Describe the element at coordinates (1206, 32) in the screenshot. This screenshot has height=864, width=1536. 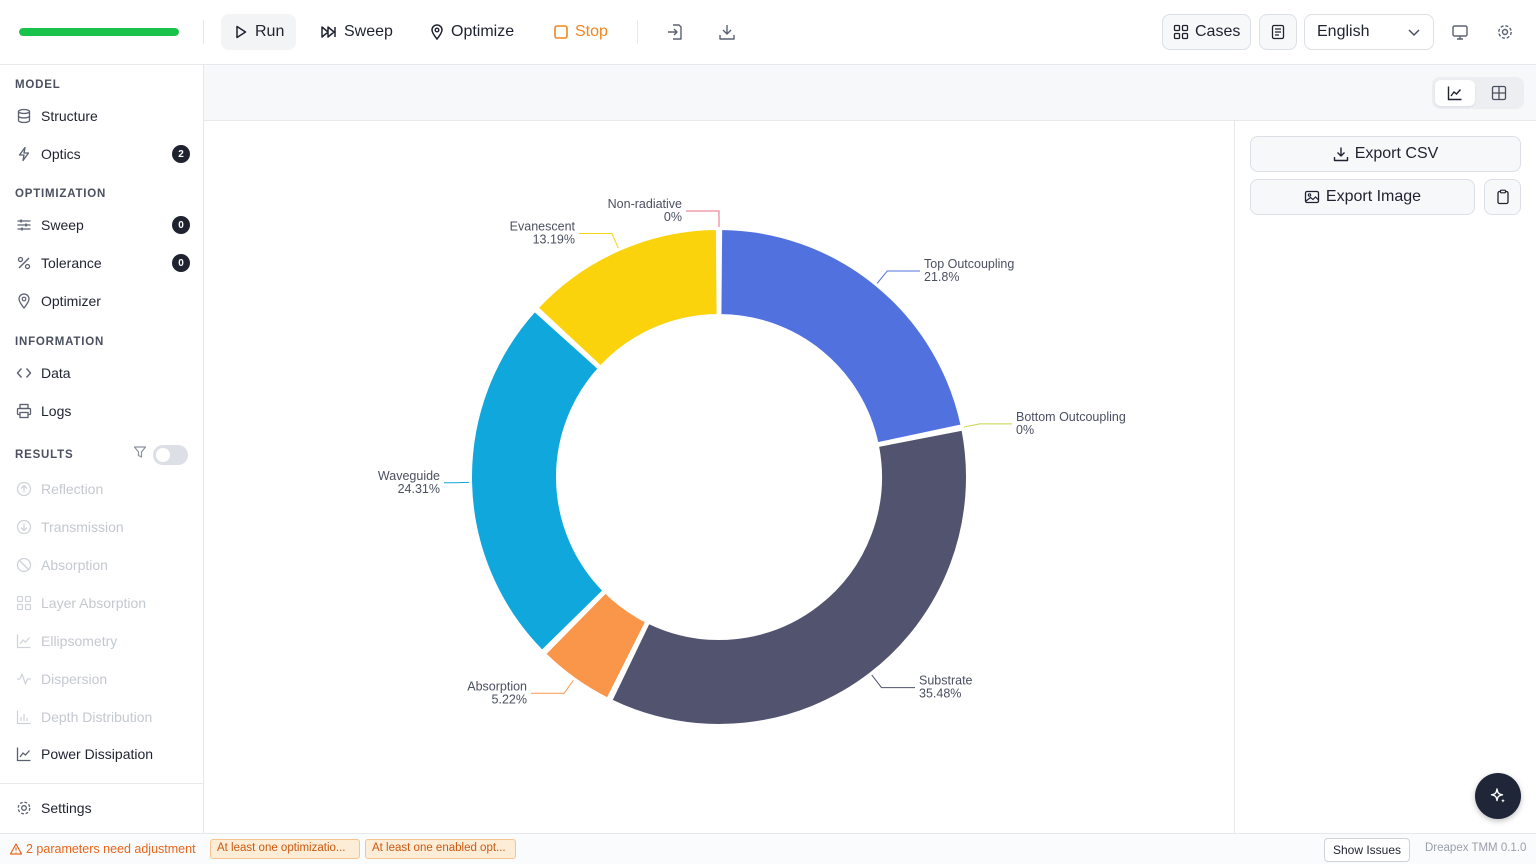
I see `cases-button: Cases` at that location.